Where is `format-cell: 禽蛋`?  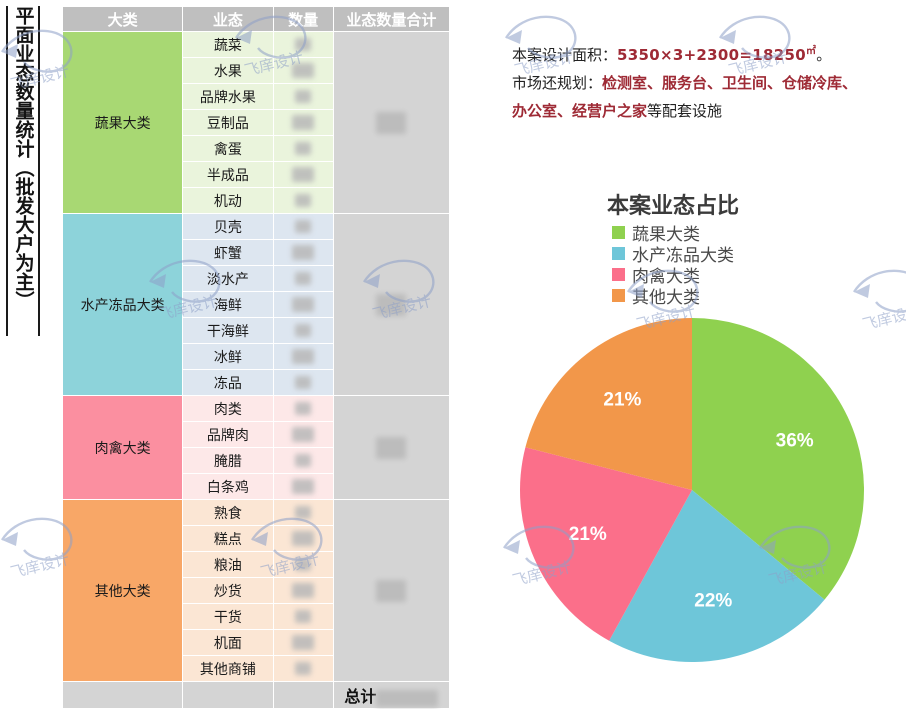 format-cell: 禽蛋 is located at coordinates (228, 148).